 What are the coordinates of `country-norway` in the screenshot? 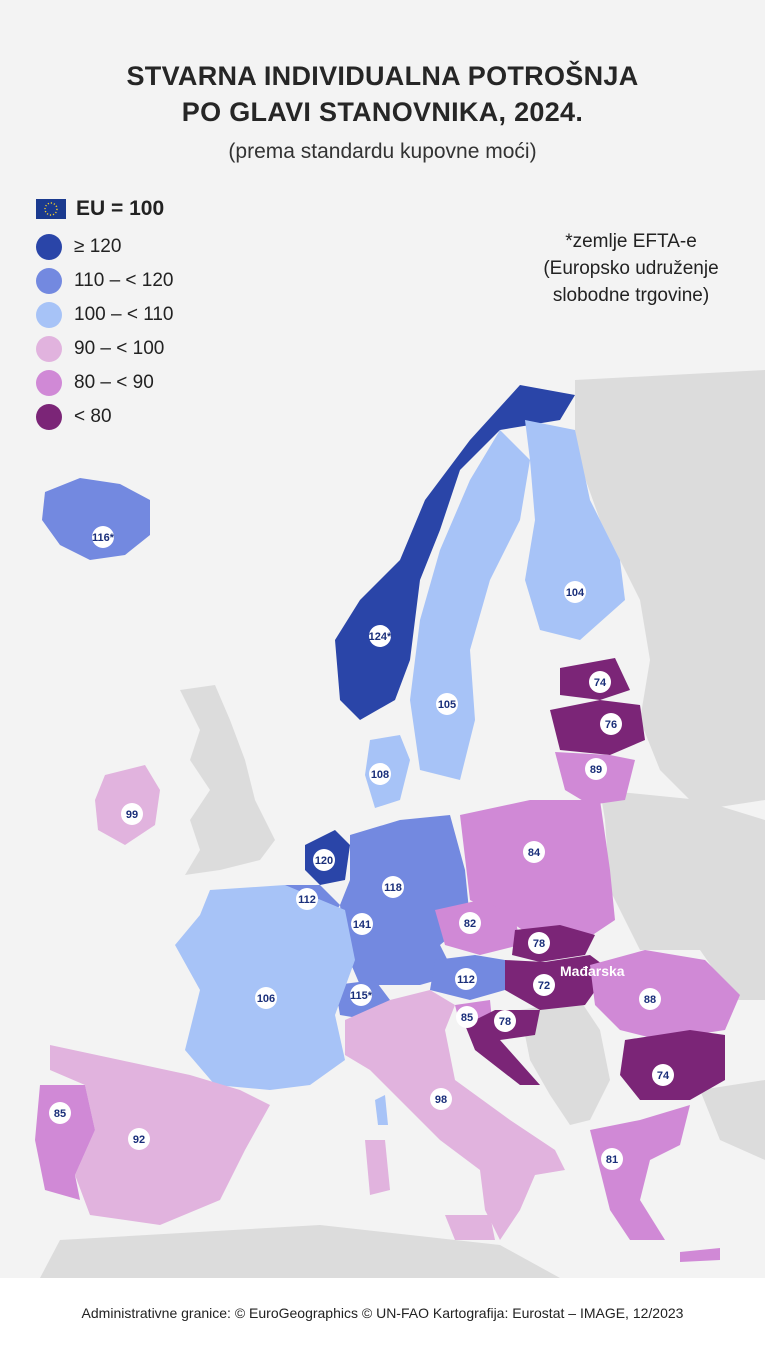 It's located at (455, 552).